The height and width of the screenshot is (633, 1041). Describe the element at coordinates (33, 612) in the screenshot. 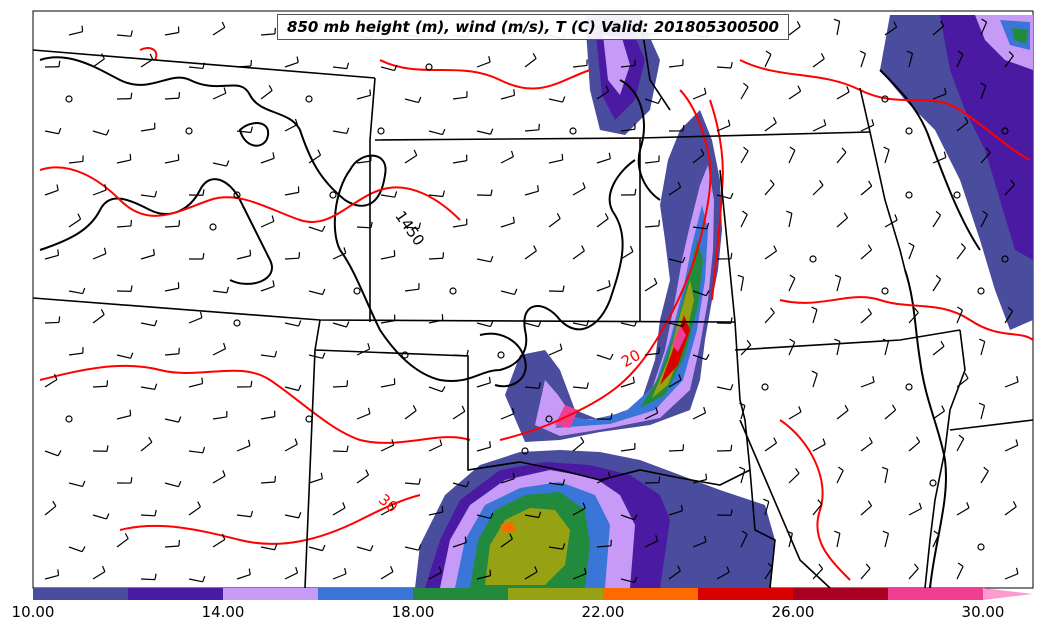

I see `colorbar-tick-label: 10.00` at that location.